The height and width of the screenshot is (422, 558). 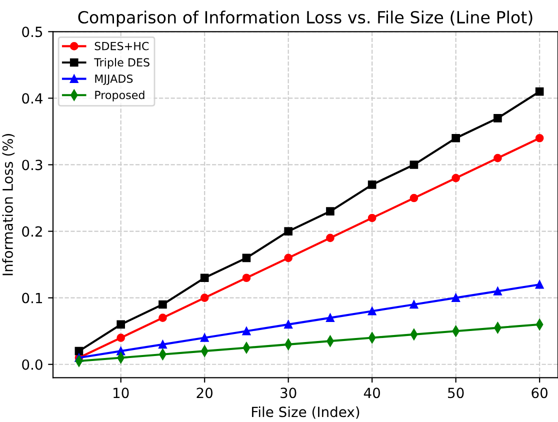 I want to click on legend-label: Triple DES, so click(x=122, y=63).